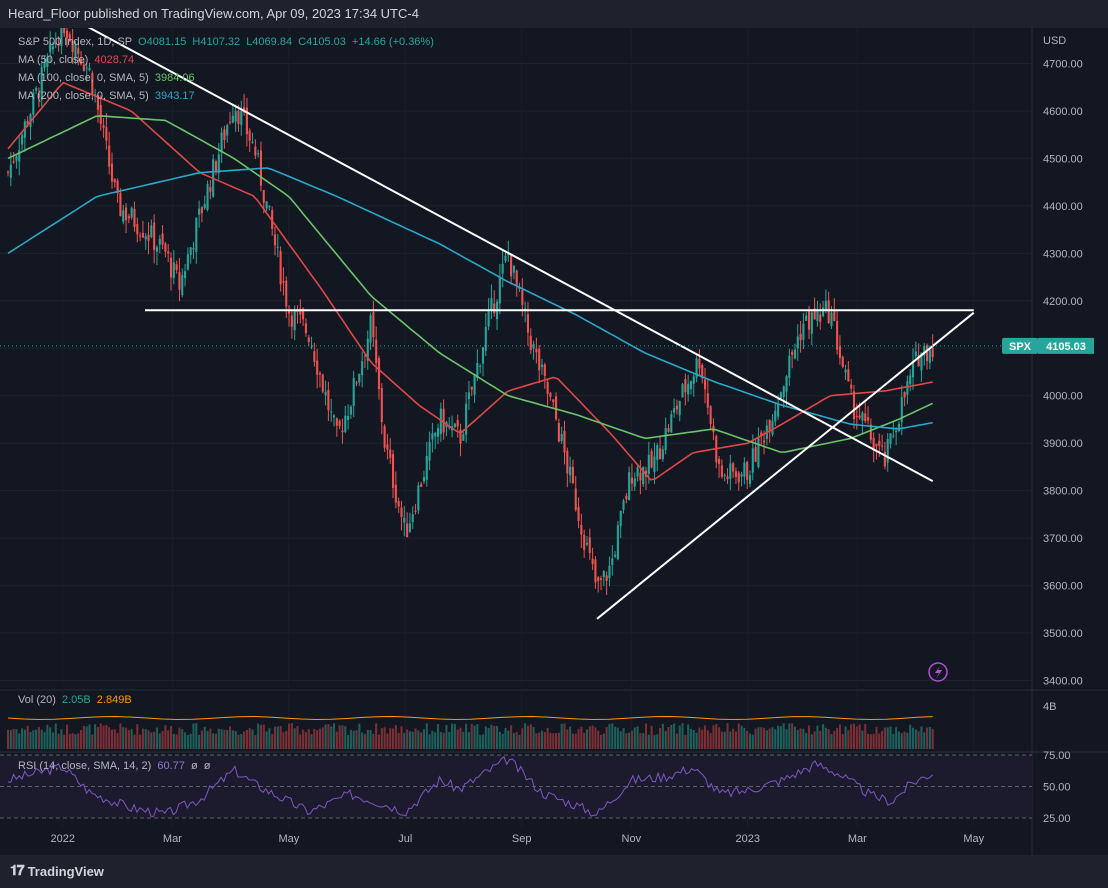 The height and width of the screenshot is (888, 1108). I want to click on y-tick-label: 4700.00, so click(1063, 64).